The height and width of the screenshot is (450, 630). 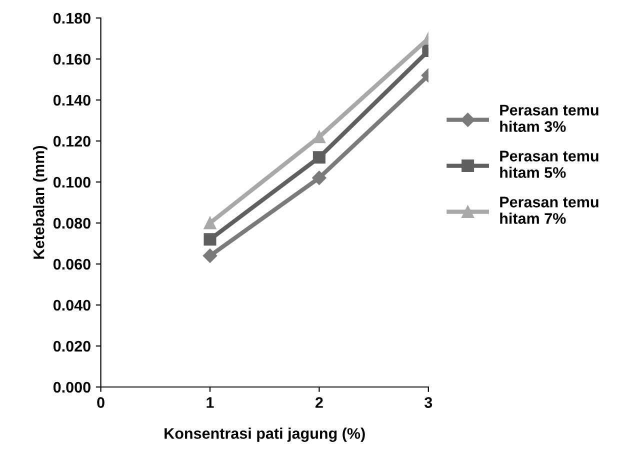 I want to click on y-tick-label: 0.120, so click(x=71, y=141).